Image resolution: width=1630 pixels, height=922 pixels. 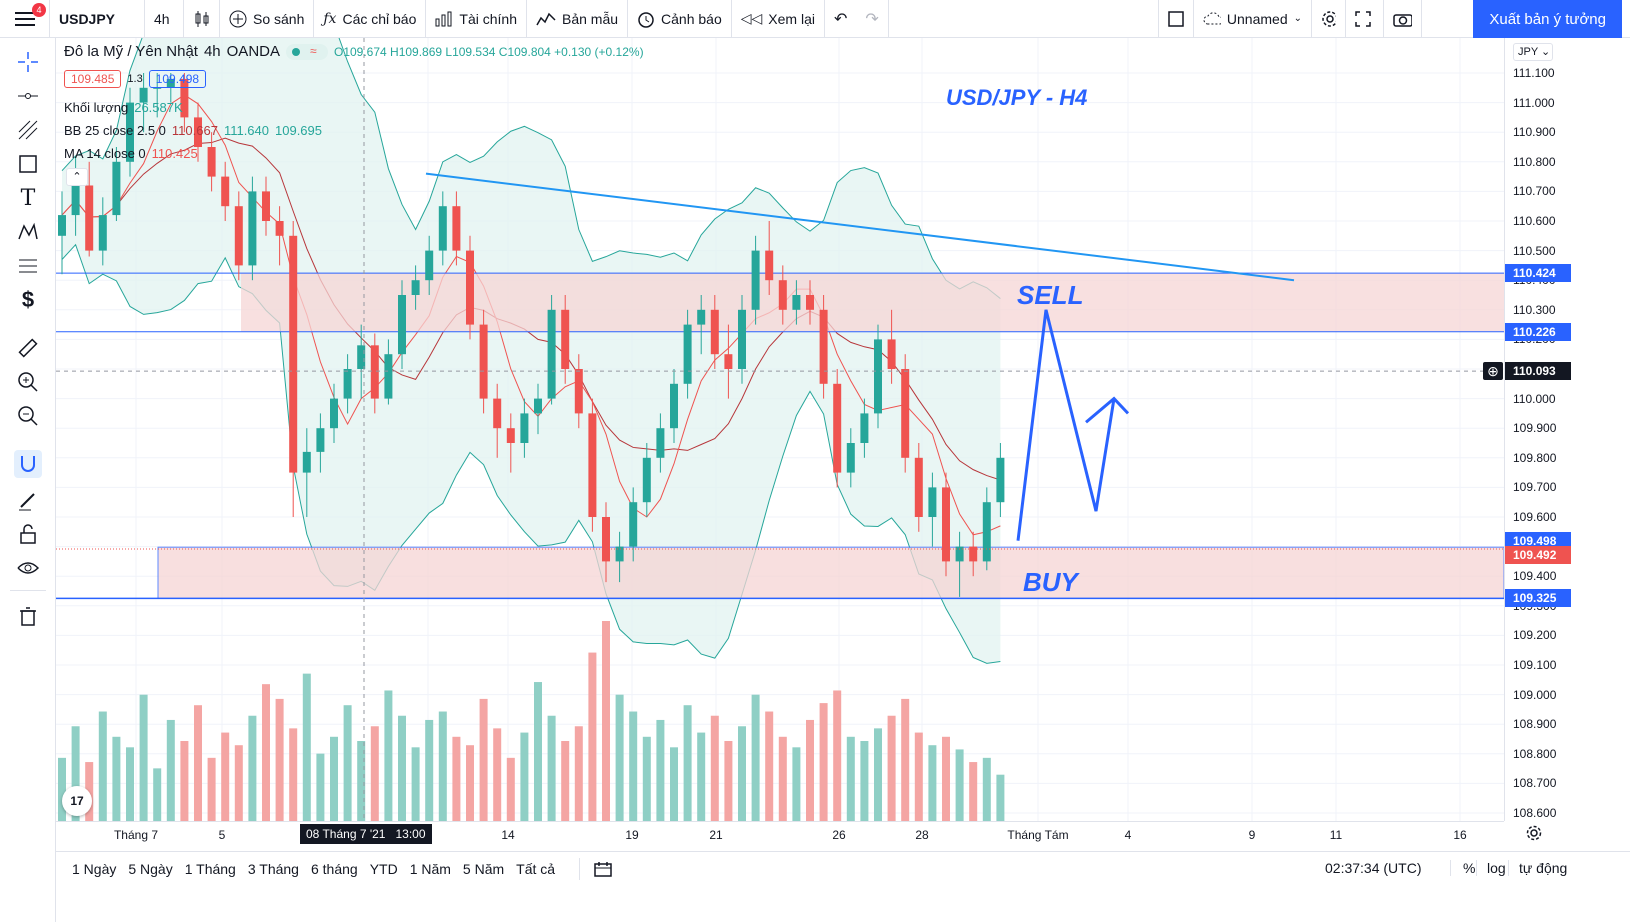 What do you see at coordinates (94, 868) in the screenshot?
I see `range-button: 1 Ngày` at bounding box center [94, 868].